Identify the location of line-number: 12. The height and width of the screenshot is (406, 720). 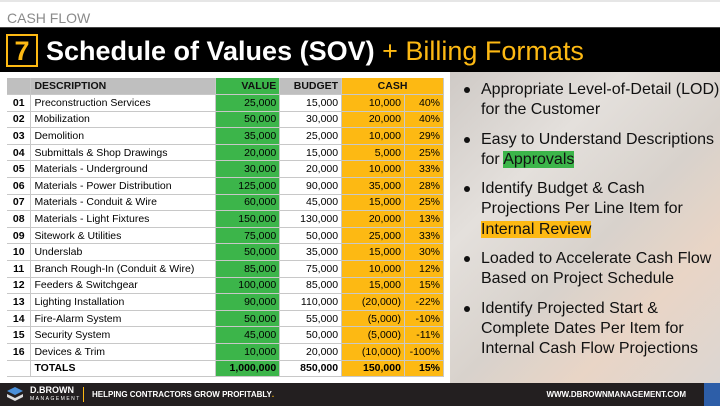
(19, 286).